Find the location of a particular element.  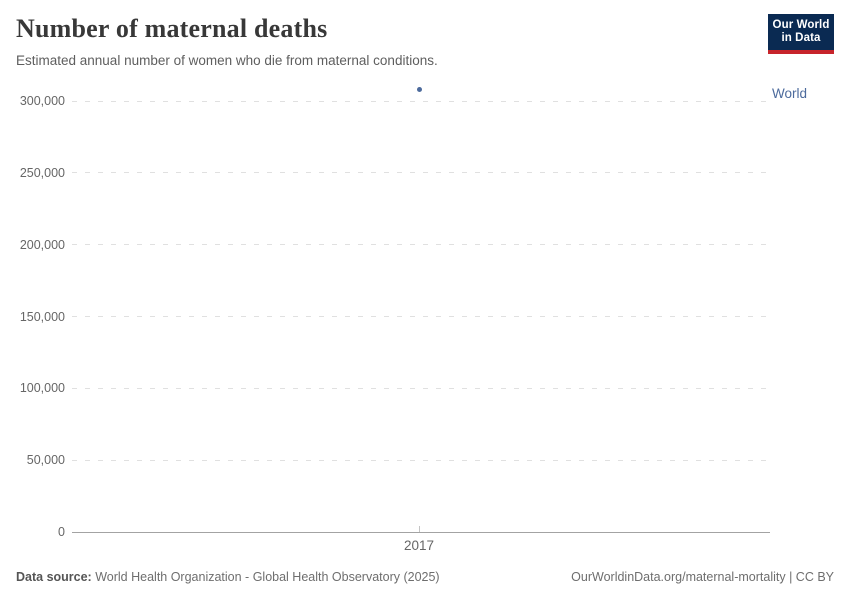

y-axis-tick-label: 0 is located at coordinates (61, 532).